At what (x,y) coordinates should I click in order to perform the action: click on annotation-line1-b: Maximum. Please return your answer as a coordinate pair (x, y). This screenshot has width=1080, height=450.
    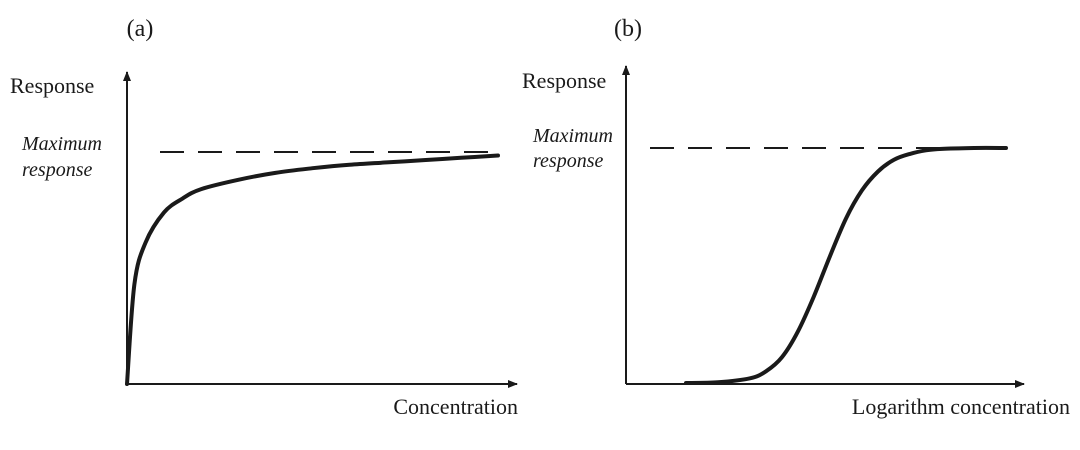
    Looking at the image, I should click on (572, 136).